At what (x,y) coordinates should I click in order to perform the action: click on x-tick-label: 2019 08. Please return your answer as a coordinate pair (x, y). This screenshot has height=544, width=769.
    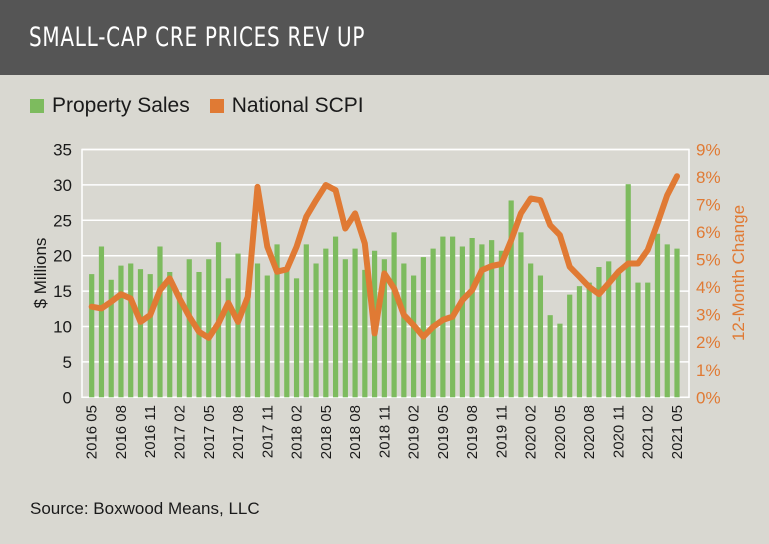
    Looking at the image, I should click on (472, 432).